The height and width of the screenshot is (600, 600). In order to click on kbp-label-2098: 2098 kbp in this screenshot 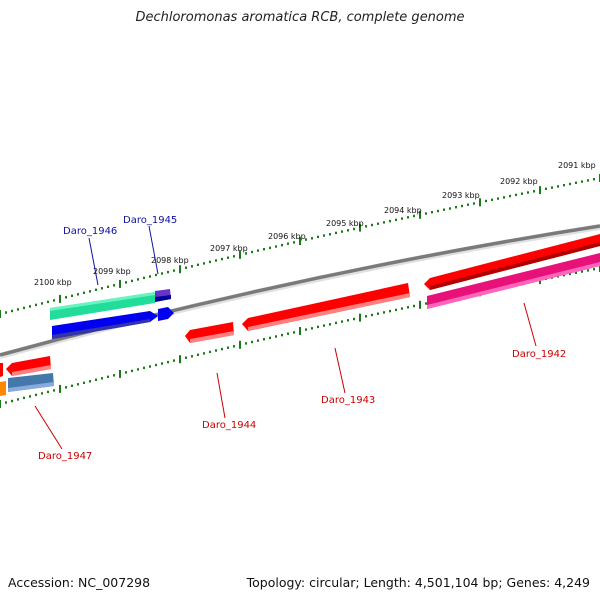, I will do `click(170, 260)`.